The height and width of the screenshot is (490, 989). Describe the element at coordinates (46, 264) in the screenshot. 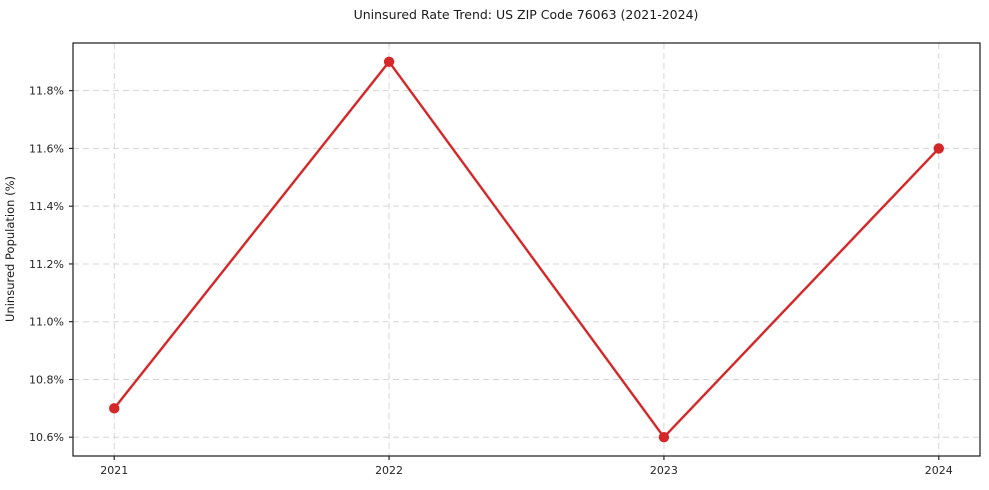

I see `y-tick-label: 11.2%` at that location.